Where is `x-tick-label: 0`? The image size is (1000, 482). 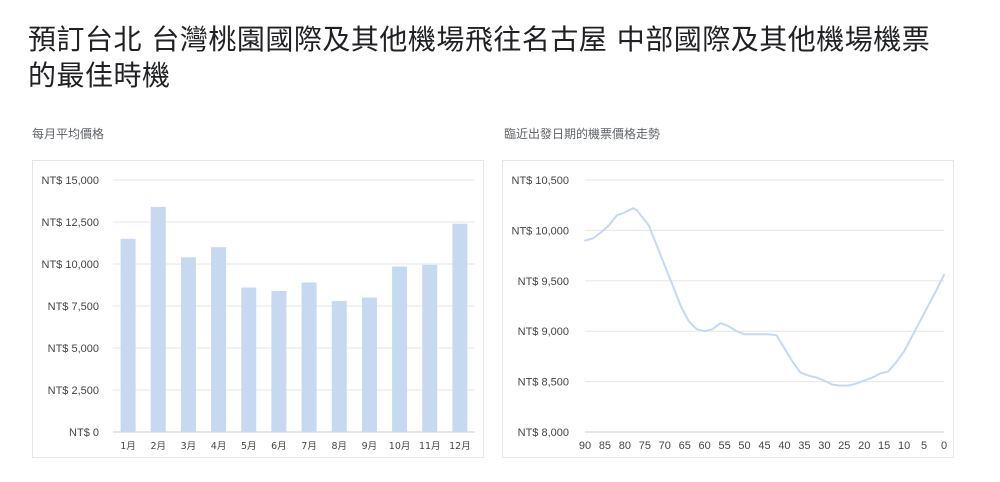 x-tick-label: 0 is located at coordinates (944, 446).